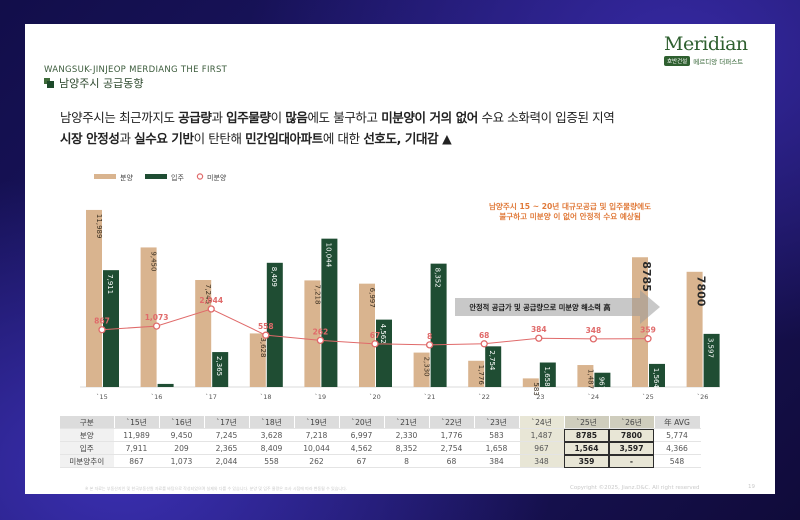  What do you see at coordinates (557, 307) in the screenshot?
I see `trend-arrow` at bounding box center [557, 307].